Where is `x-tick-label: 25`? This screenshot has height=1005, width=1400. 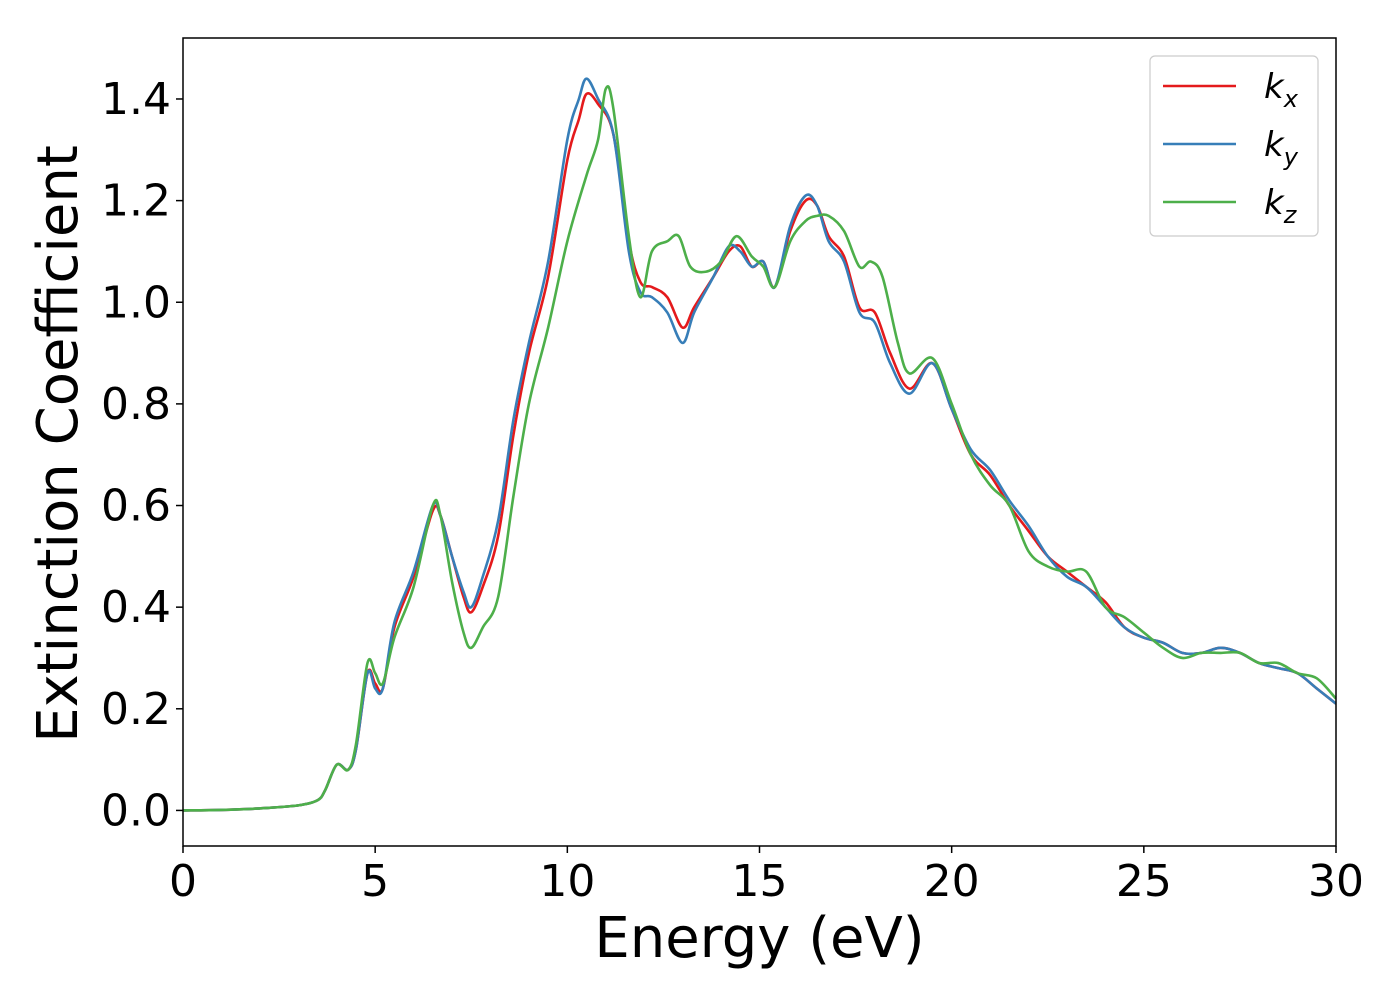
x-tick-label: 25 is located at coordinates (1144, 881).